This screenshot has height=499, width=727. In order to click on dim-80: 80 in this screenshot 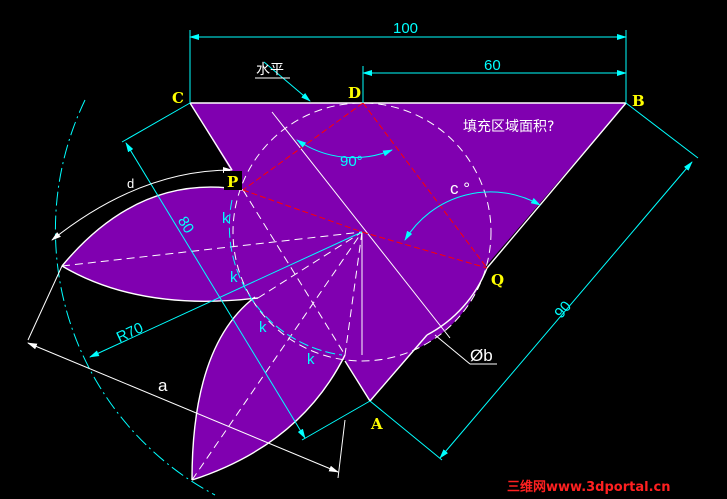, I will do `click(185, 224)`.